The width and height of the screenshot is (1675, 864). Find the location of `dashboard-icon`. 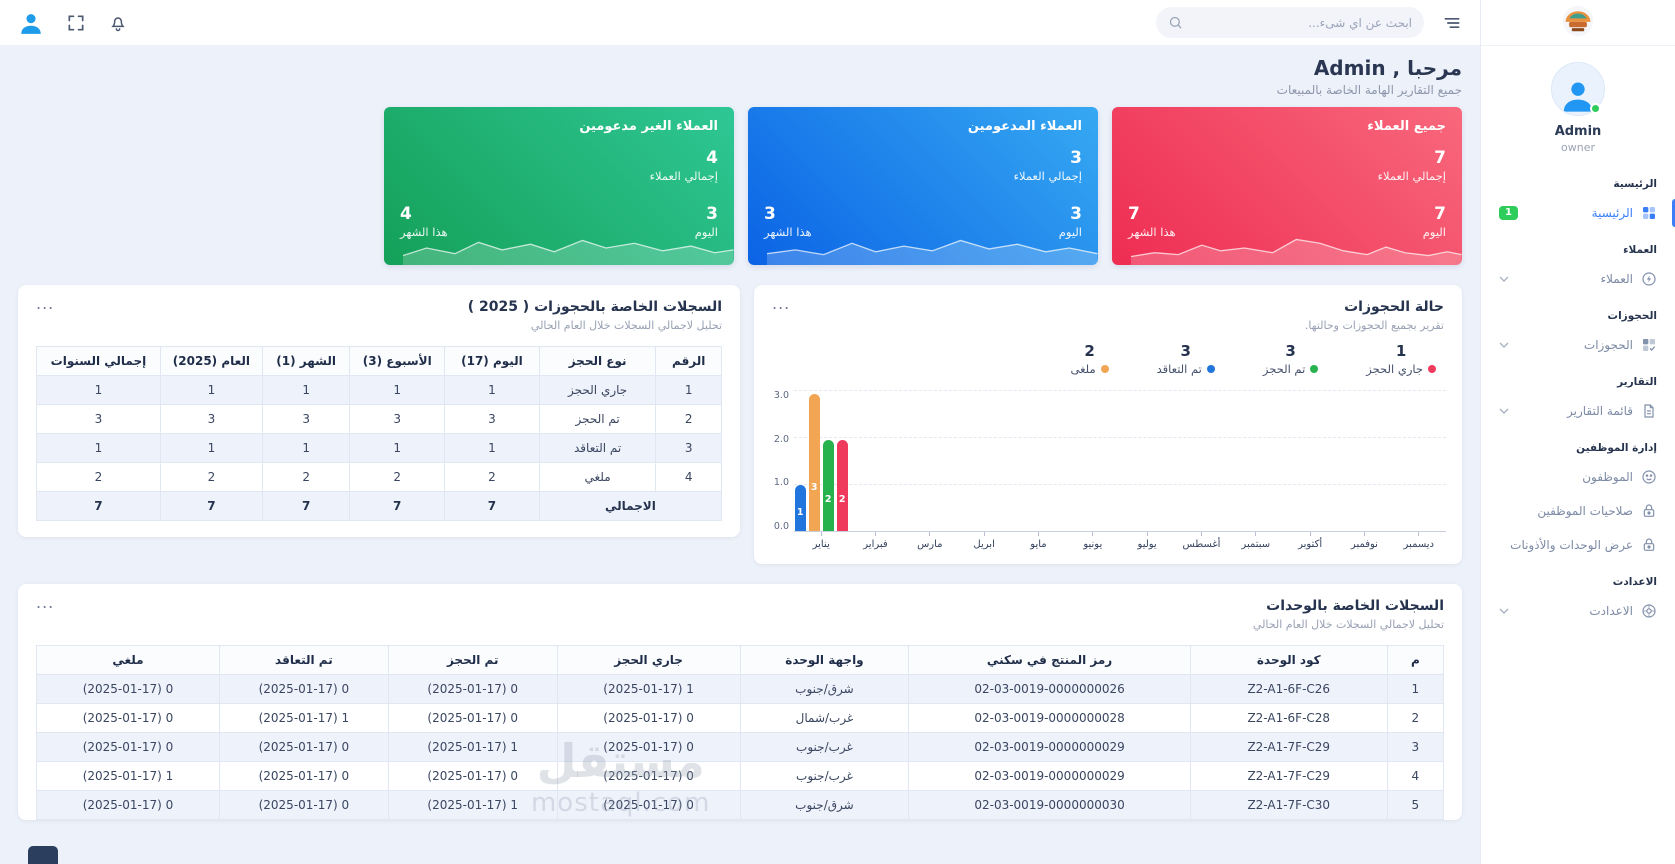

dashboard-icon is located at coordinates (1649, 213).